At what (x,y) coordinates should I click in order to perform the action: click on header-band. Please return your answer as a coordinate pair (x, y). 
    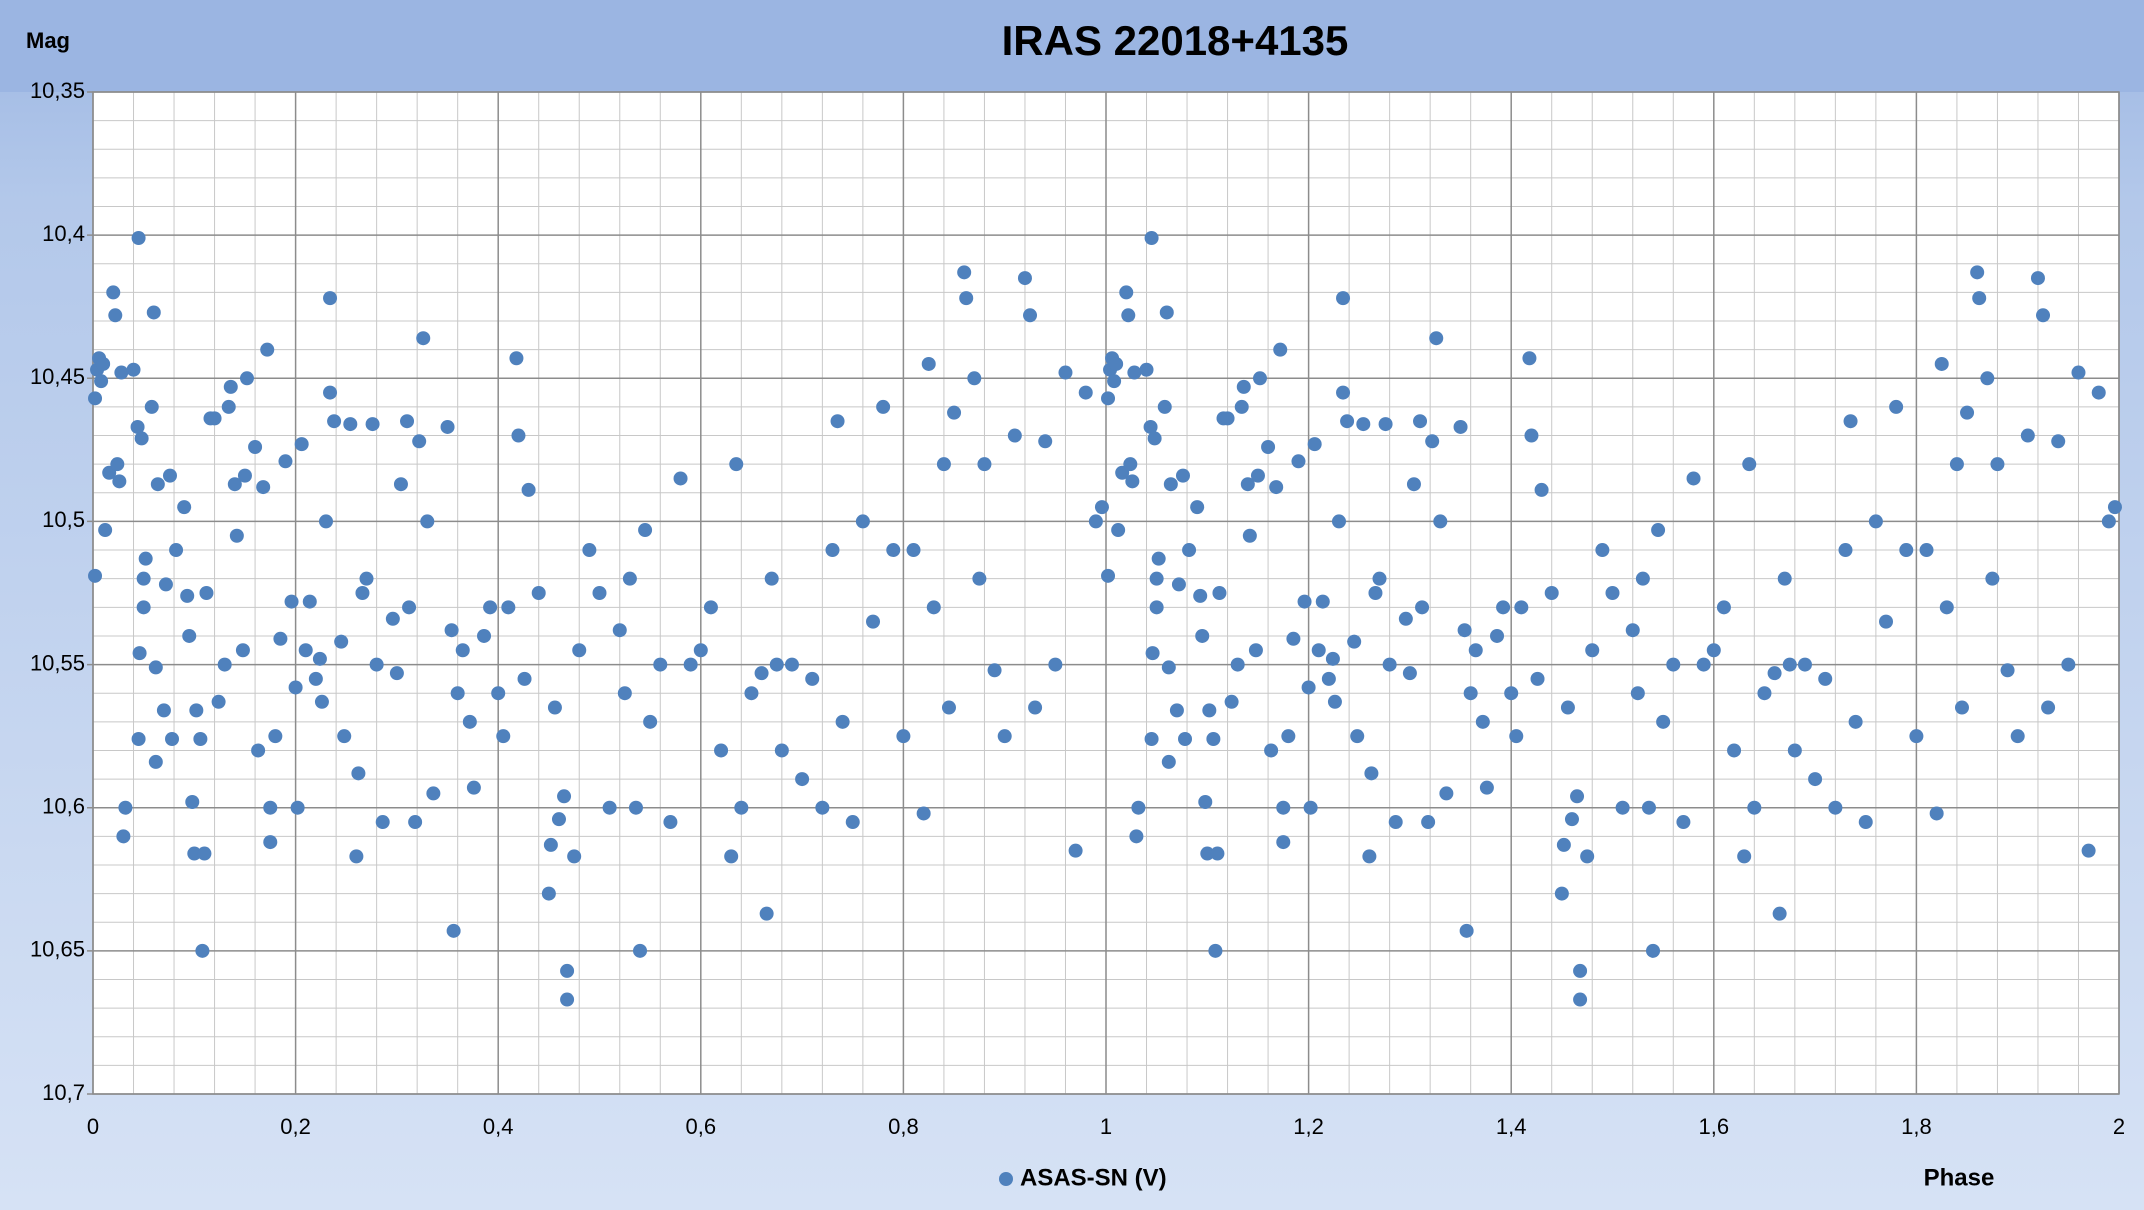
    Looking at the image, I should click on (1072, 46).